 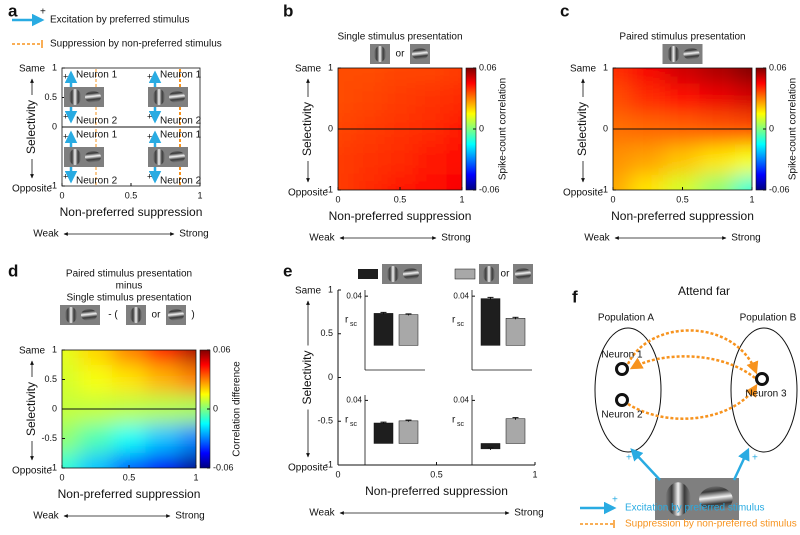 I want to click on panel-letter: f, so click(x=575, y=296).